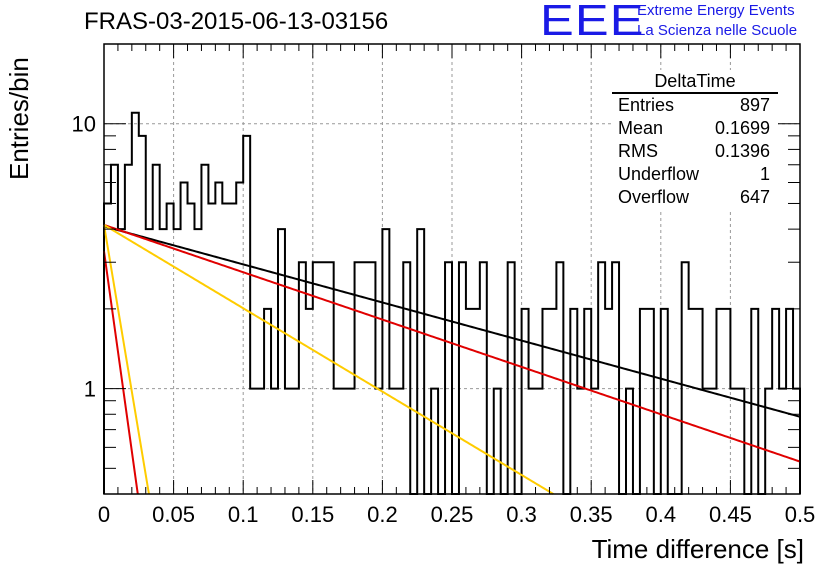  I want to click on y-tick-label: 10, so click(84, 124).